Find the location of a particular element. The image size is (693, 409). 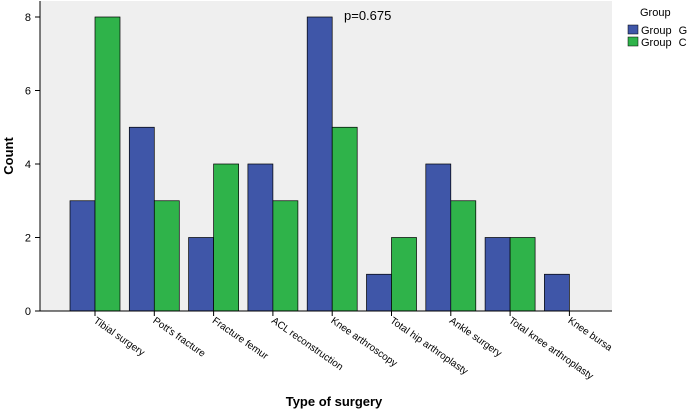

y-tick-label: 2 is located at coordinates (28, 239).